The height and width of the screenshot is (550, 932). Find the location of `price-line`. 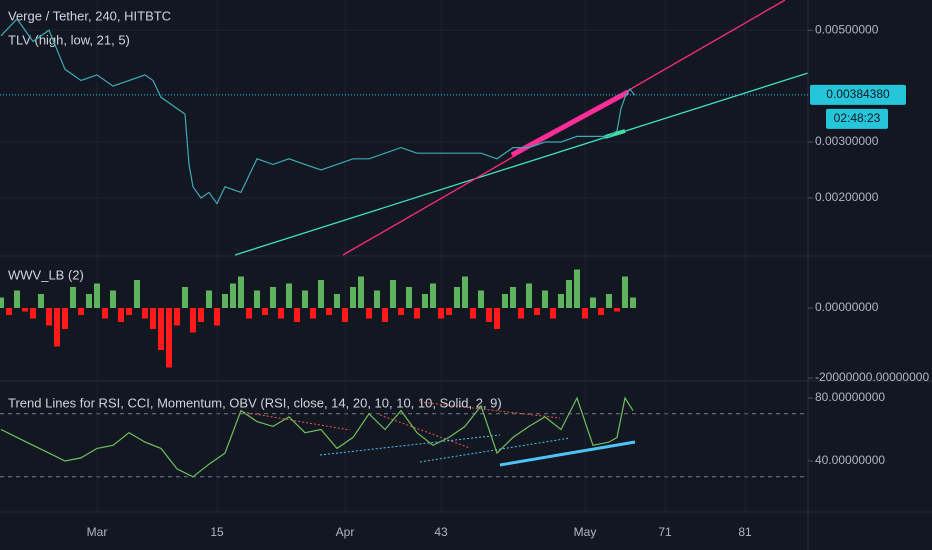

price-line is located at coordinates (317, 437).